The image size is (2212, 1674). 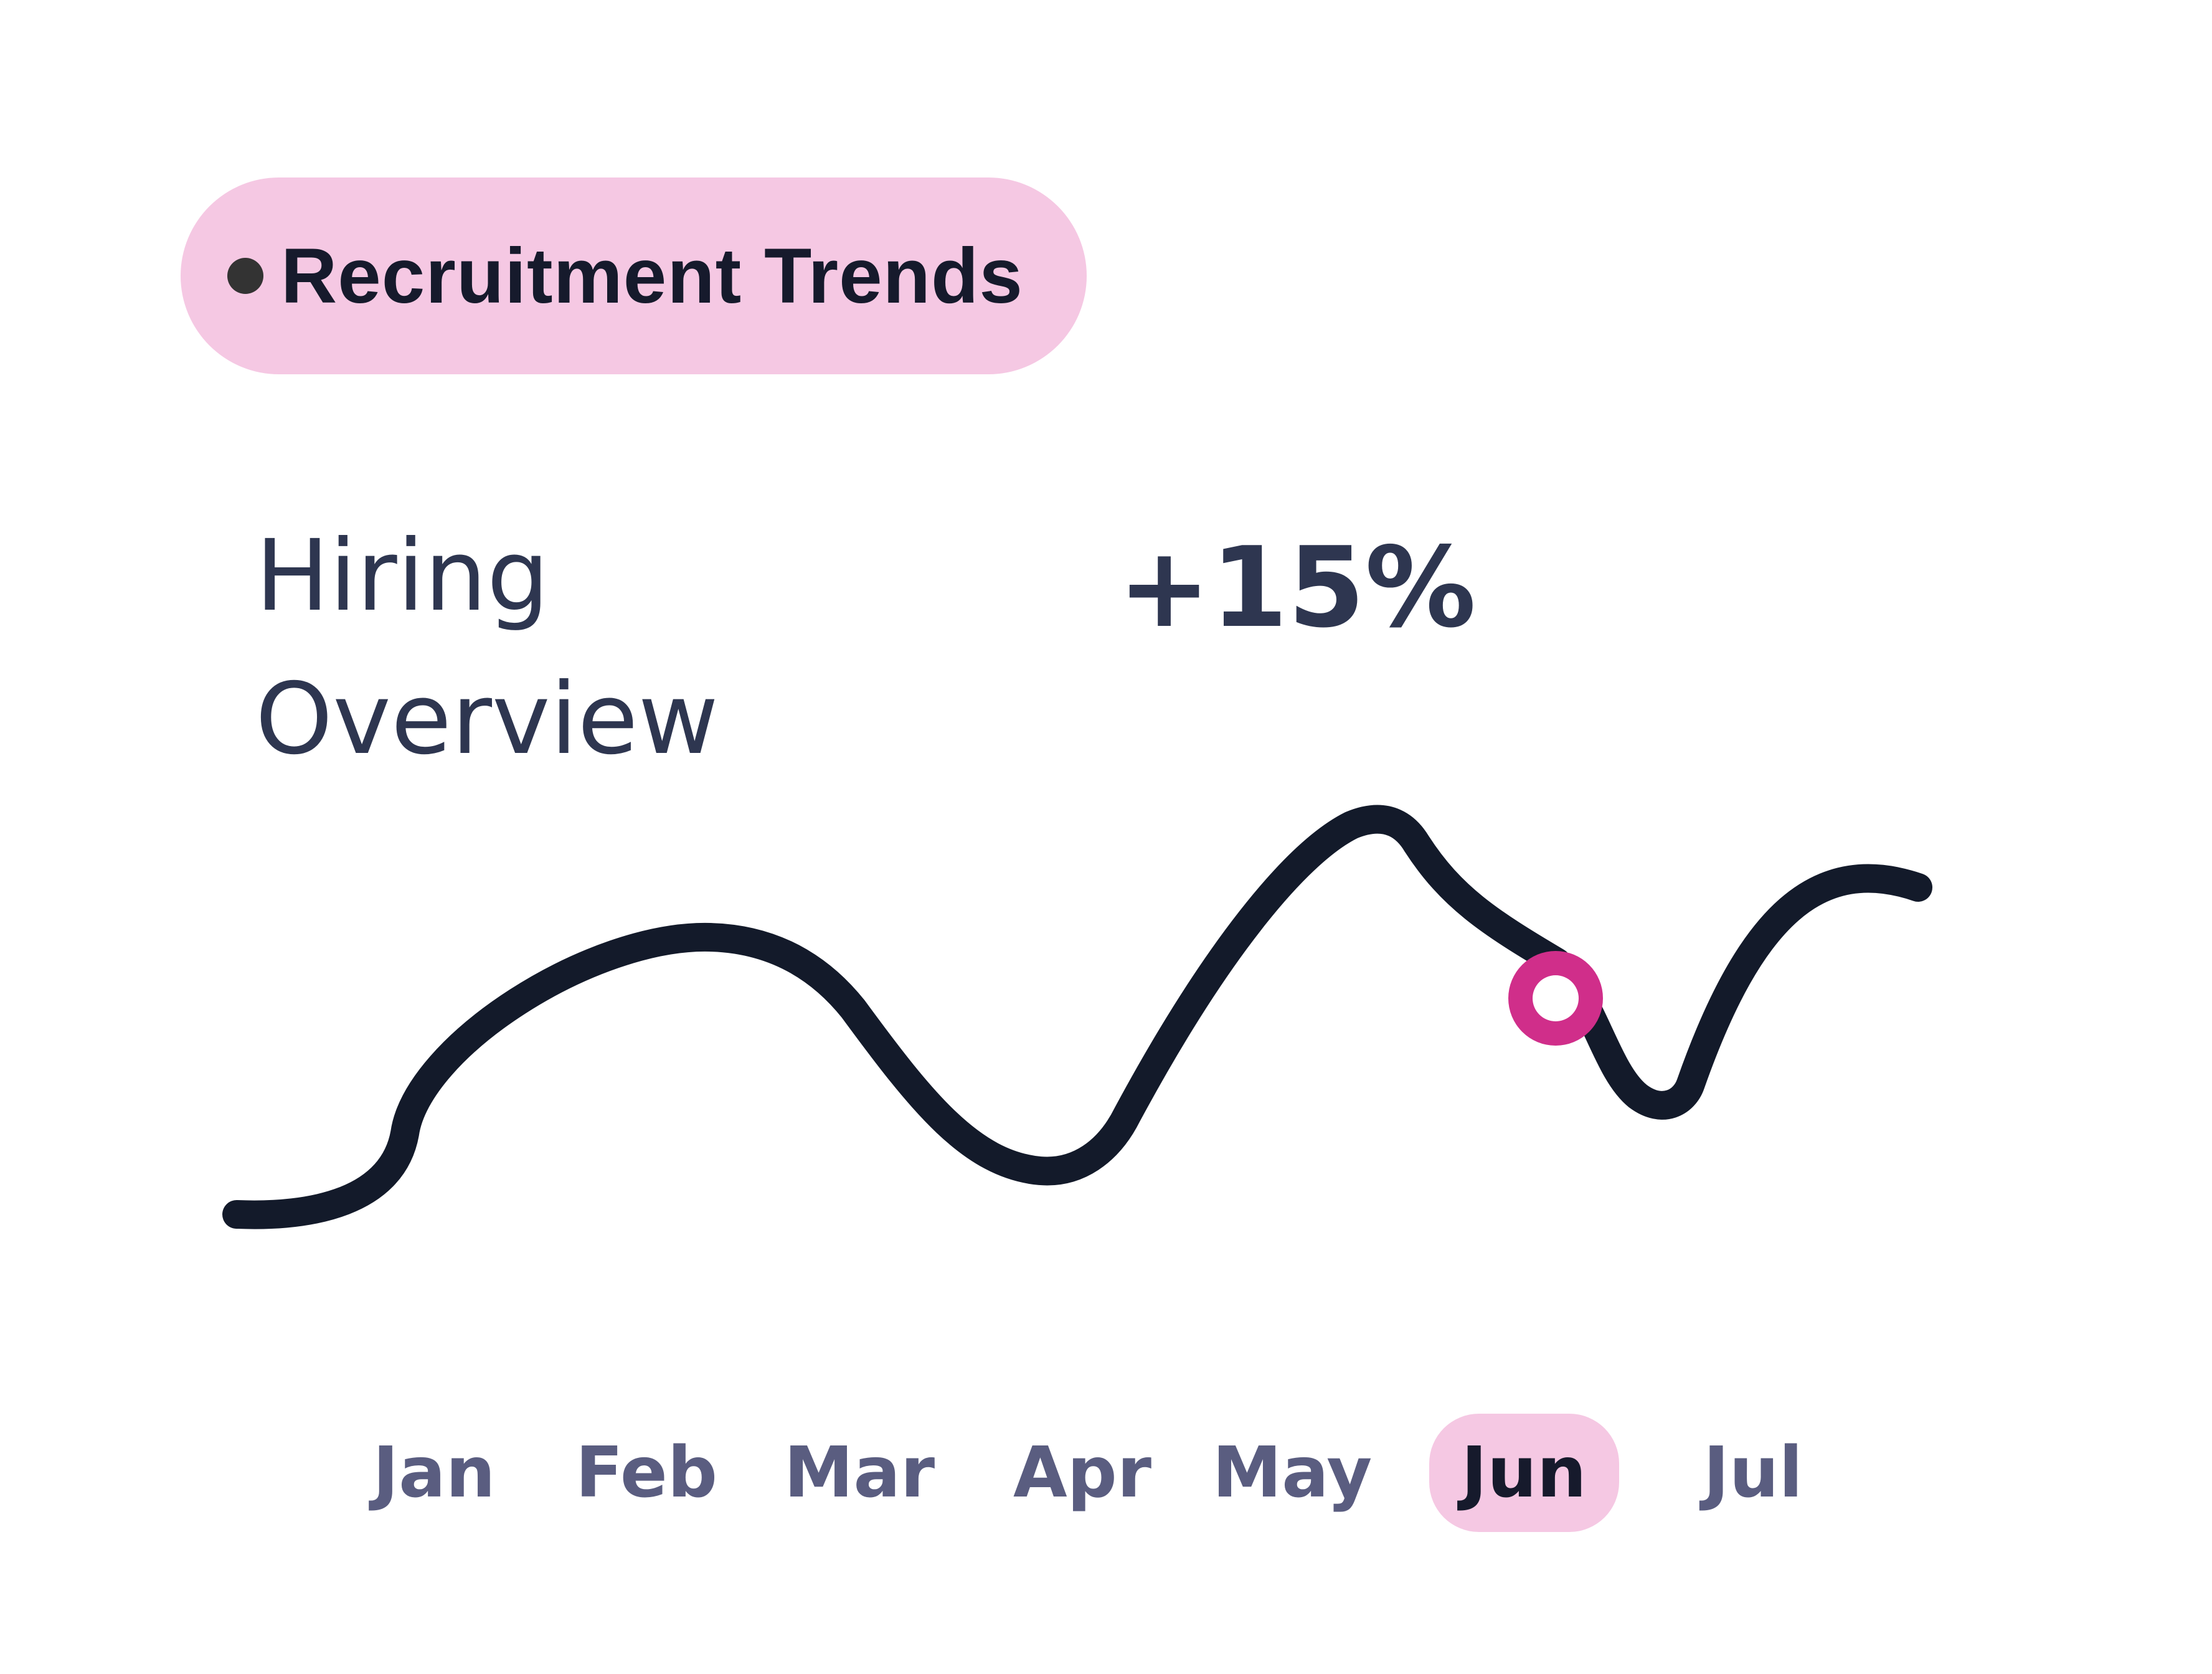 I want to click on month-label-jun: Jun, so click(x=1524, y=1473).